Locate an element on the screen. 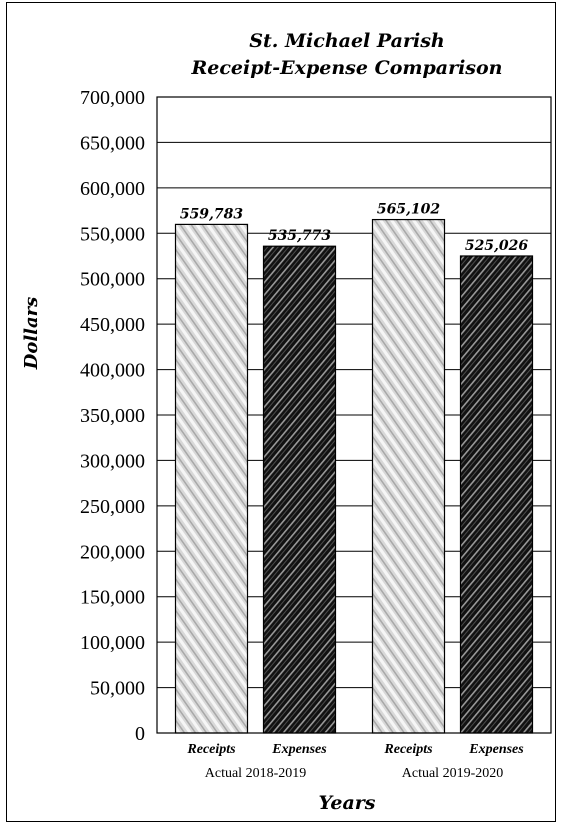 The width and height of the screenshot is (564, 826). y-tick-label: 100,000 is located at coordinates (112, 643).